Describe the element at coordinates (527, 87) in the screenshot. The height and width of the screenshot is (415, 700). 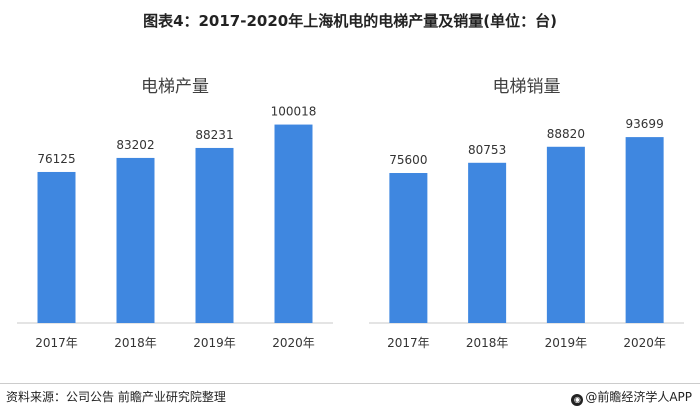
I see `chart-subtitle: 电梯销量` at that location.